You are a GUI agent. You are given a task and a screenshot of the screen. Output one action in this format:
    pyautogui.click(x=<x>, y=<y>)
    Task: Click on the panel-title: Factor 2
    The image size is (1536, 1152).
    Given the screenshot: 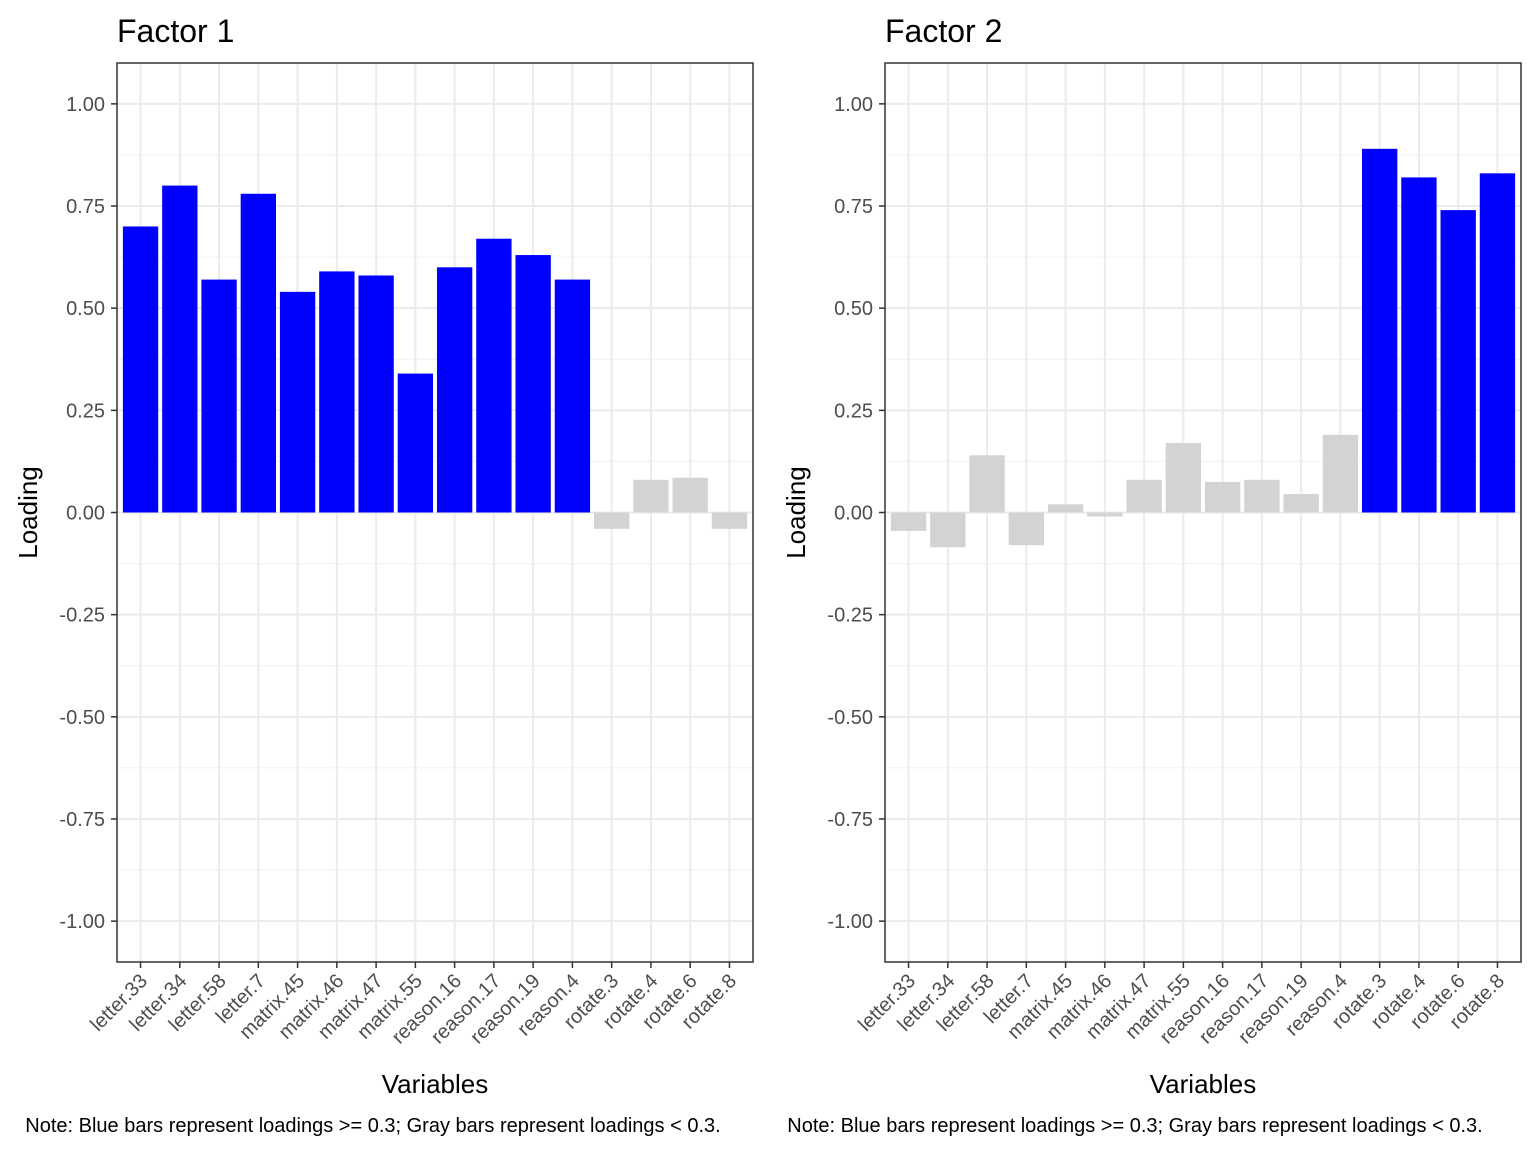 What is the action you would take?
    pyautogui.click(x=943, y=31)
    